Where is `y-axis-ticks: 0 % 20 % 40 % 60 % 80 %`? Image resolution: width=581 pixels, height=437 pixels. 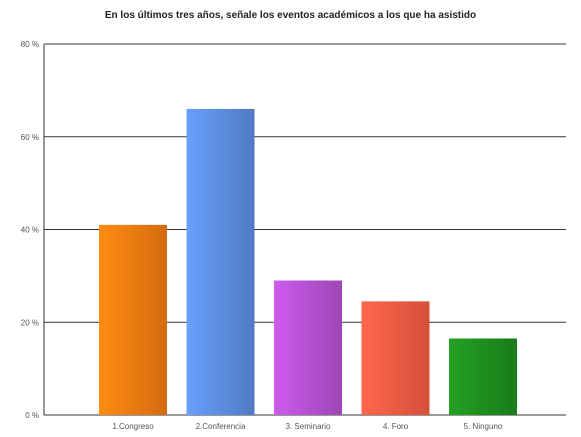 y-axis-ticks: 0 % 20 % 40 % 60 % 80 % is located at coordinates (30, 230).